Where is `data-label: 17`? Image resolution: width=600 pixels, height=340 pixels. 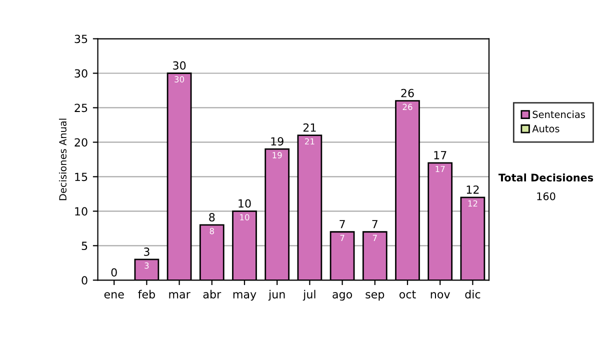
data-label: 17 is located at coordinates (440, 169).